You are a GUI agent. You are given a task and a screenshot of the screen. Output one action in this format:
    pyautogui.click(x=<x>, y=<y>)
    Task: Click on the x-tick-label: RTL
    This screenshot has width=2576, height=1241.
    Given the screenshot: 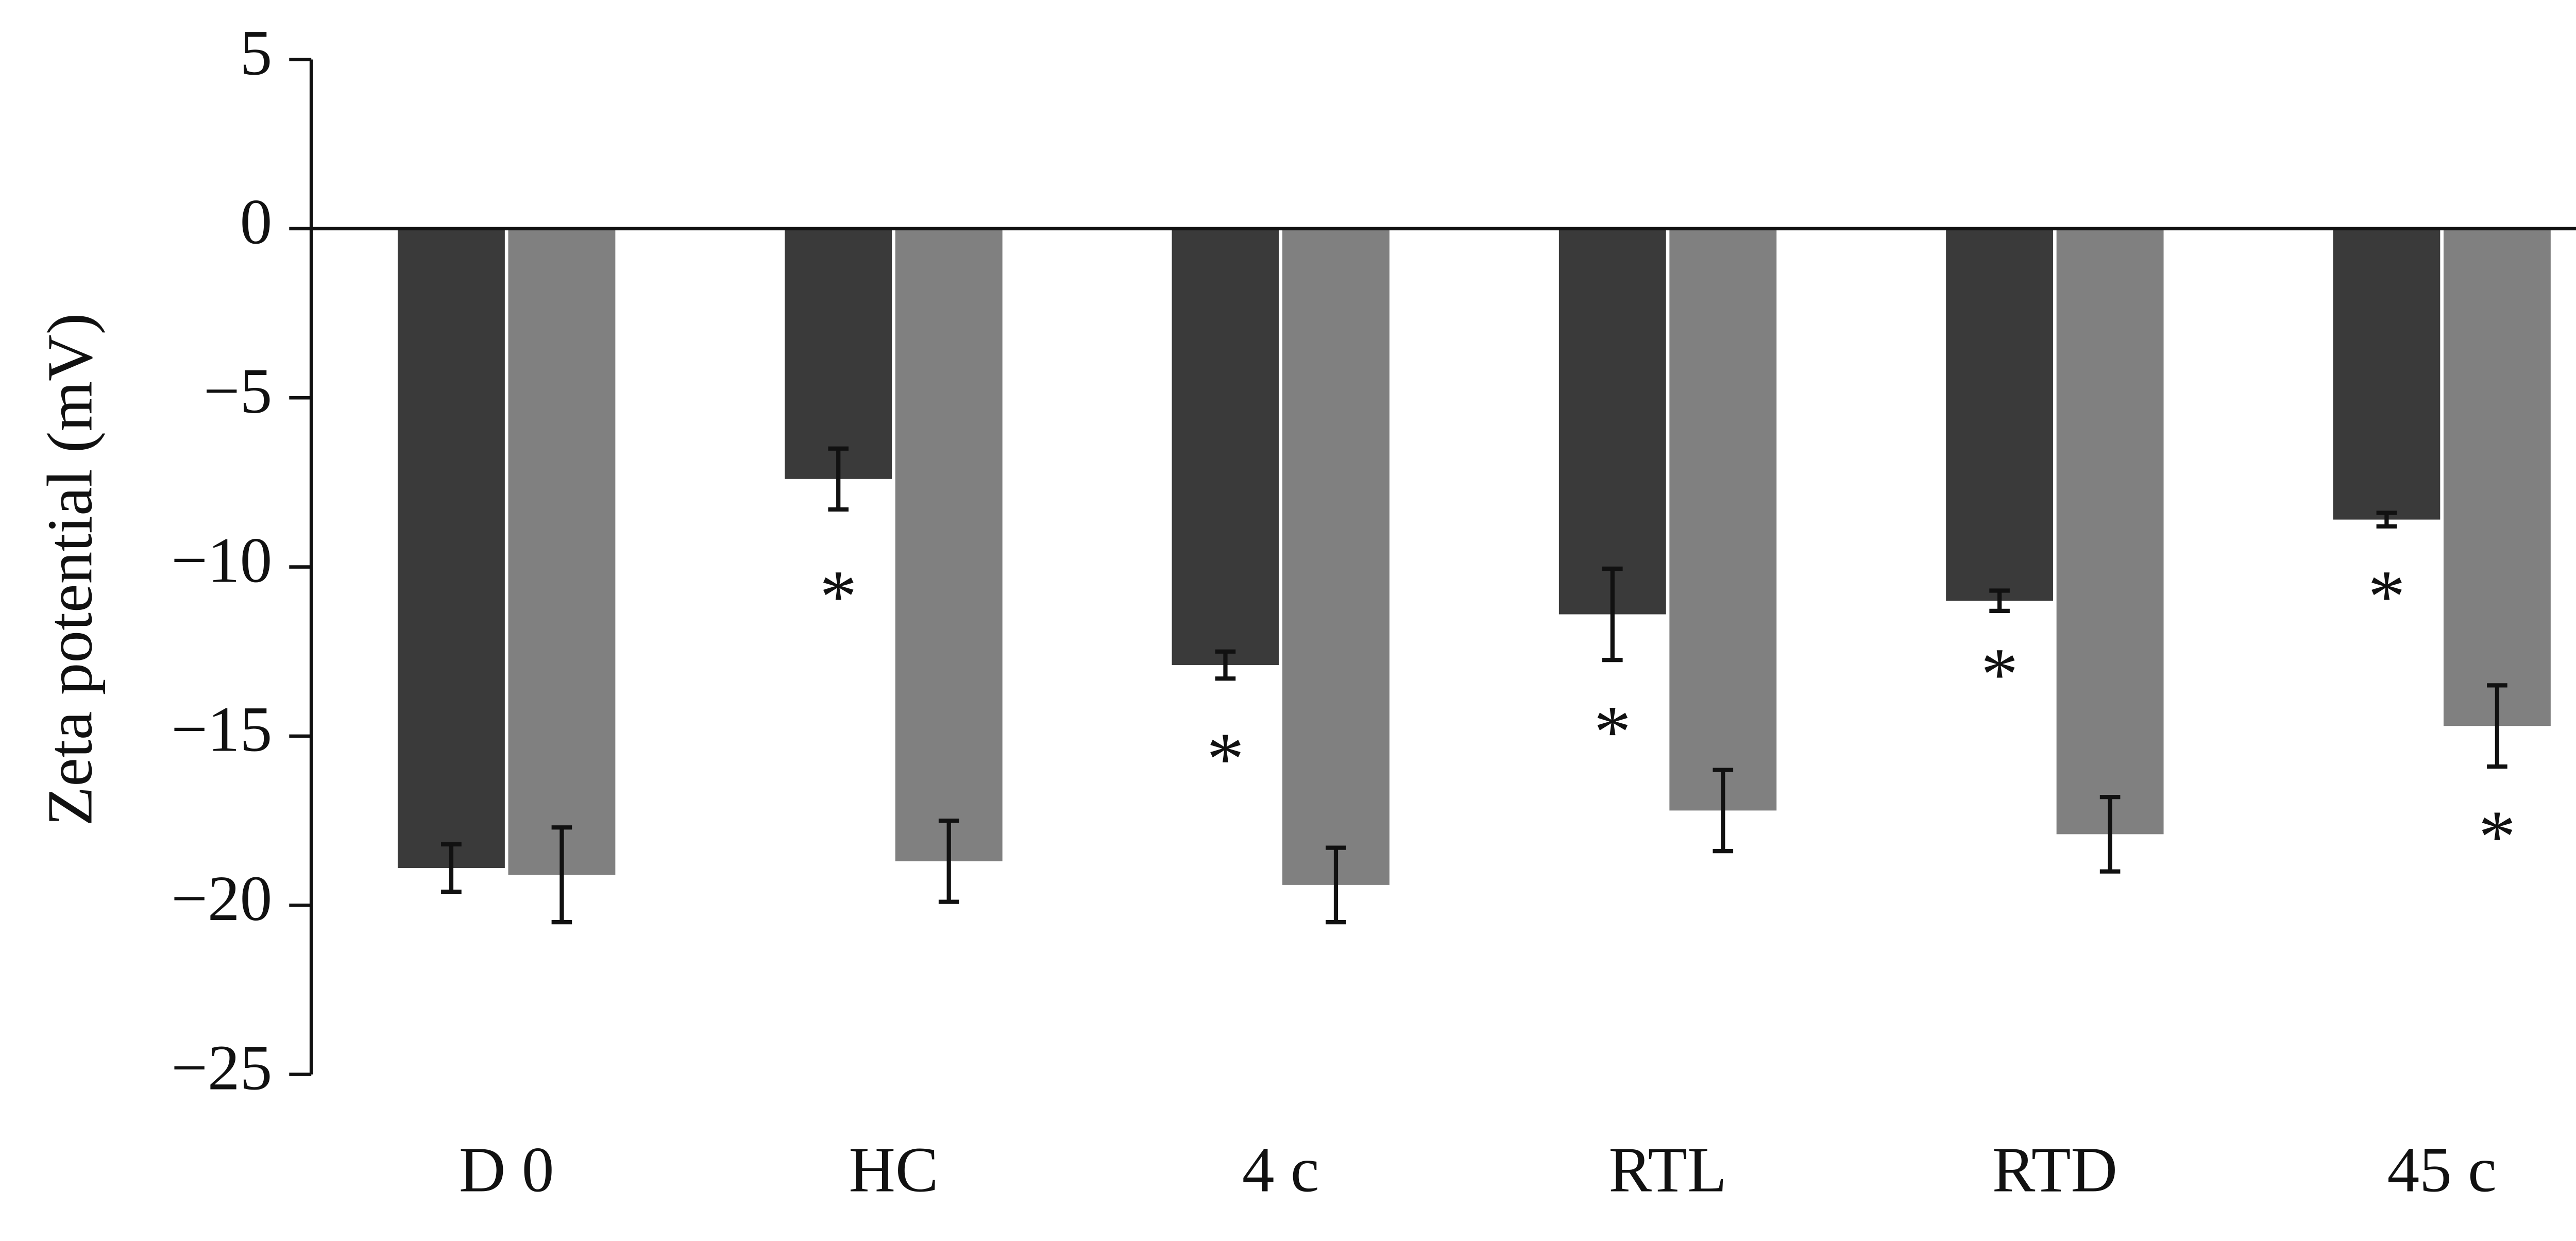 What is the action you would take?
    pyautogui.click(x=1667, y=1169)
    